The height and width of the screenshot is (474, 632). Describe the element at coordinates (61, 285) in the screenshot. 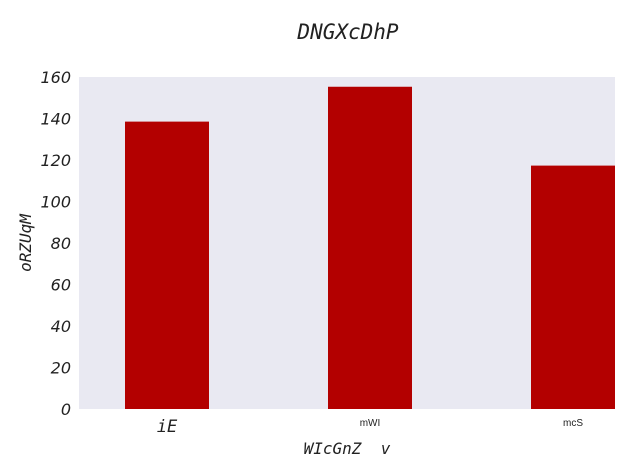

I see `y-tick-label: 60` at that location.